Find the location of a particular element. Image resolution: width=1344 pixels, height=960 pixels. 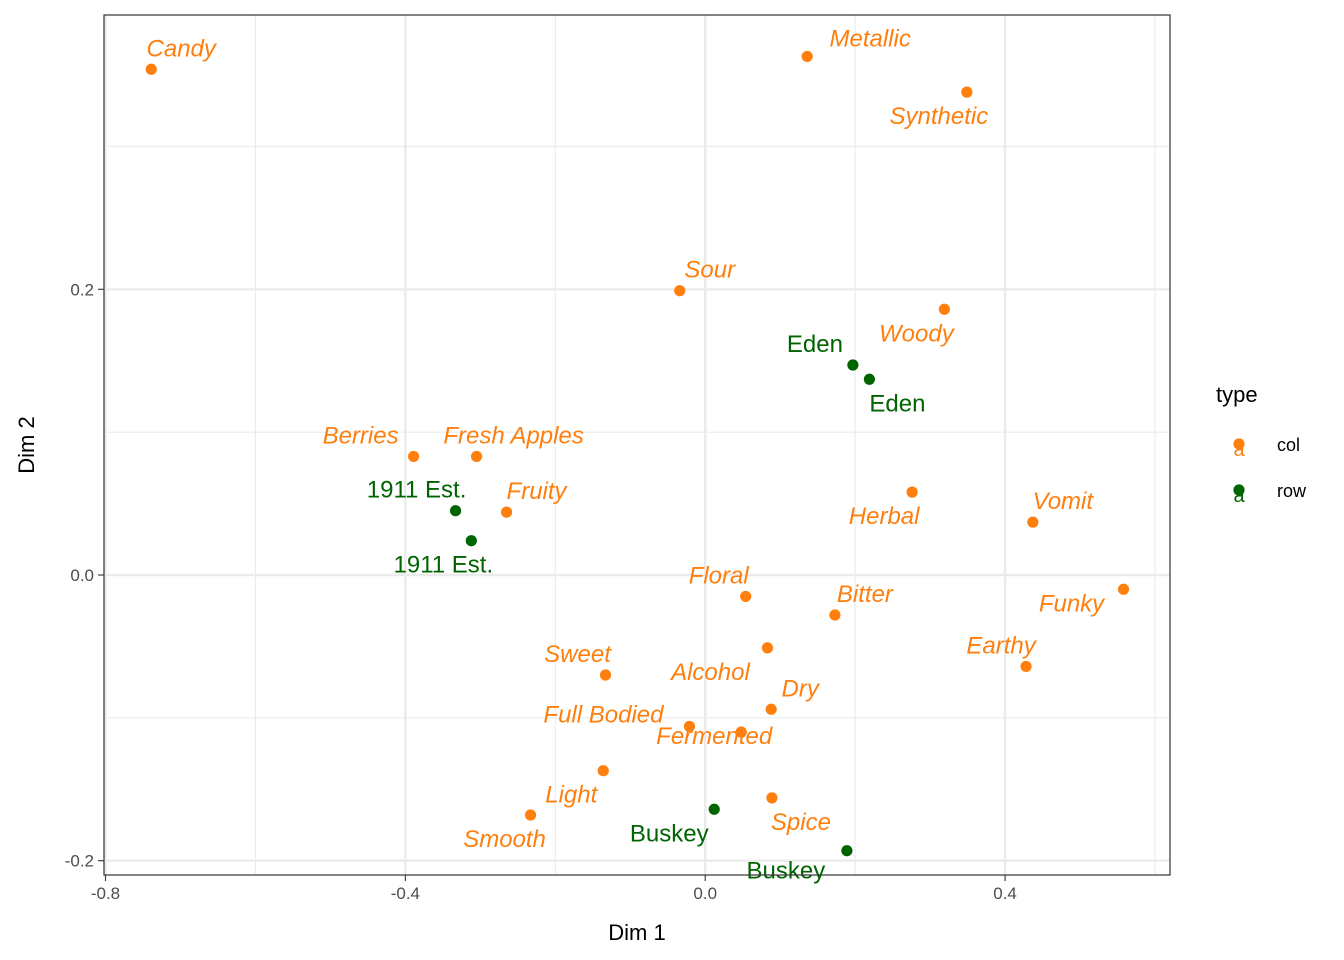

legend-title: type is located at coordinates (1237, 394).